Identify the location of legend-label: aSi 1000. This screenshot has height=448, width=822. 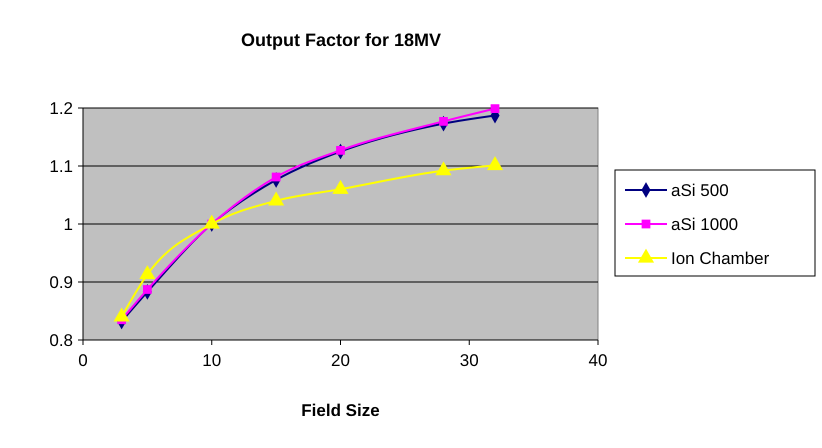
(704, 224).